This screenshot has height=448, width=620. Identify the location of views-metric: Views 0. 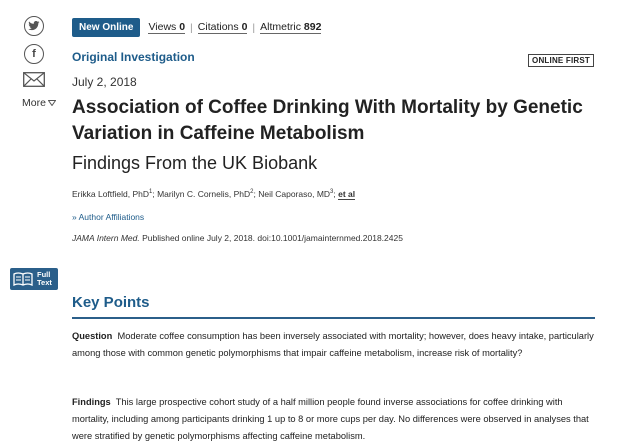
(167, 27).